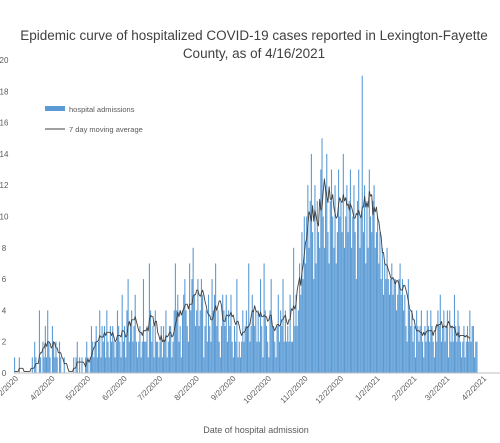 The image size is (500, 443). I want to click on legend: hospital admissions 7 day moving average, so click(94, 119).